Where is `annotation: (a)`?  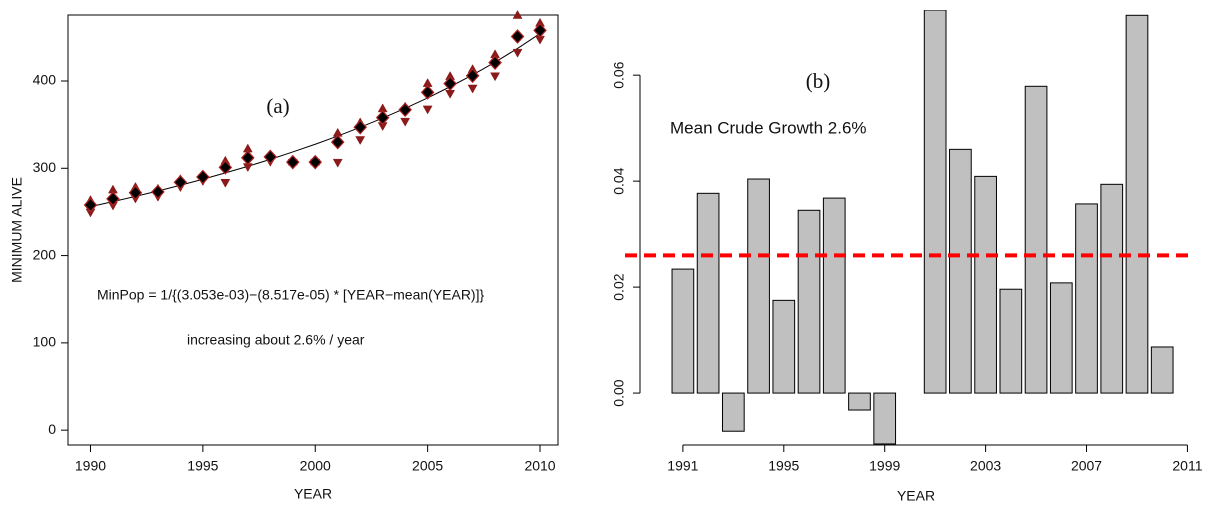
annotation: (a) is located at coordinates (277, 106).